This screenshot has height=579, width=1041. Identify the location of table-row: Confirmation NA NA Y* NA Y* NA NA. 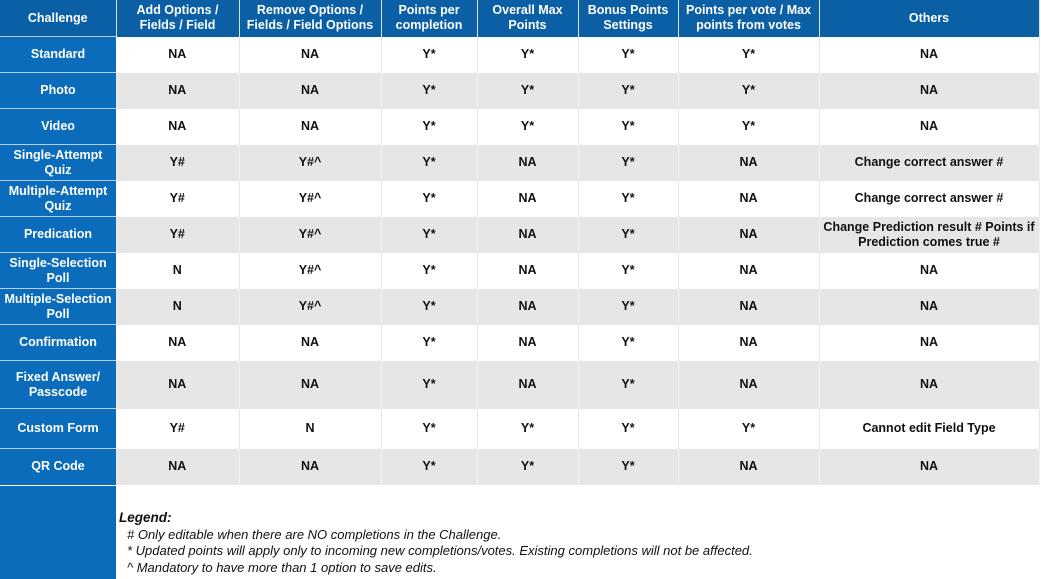
(520, 342).